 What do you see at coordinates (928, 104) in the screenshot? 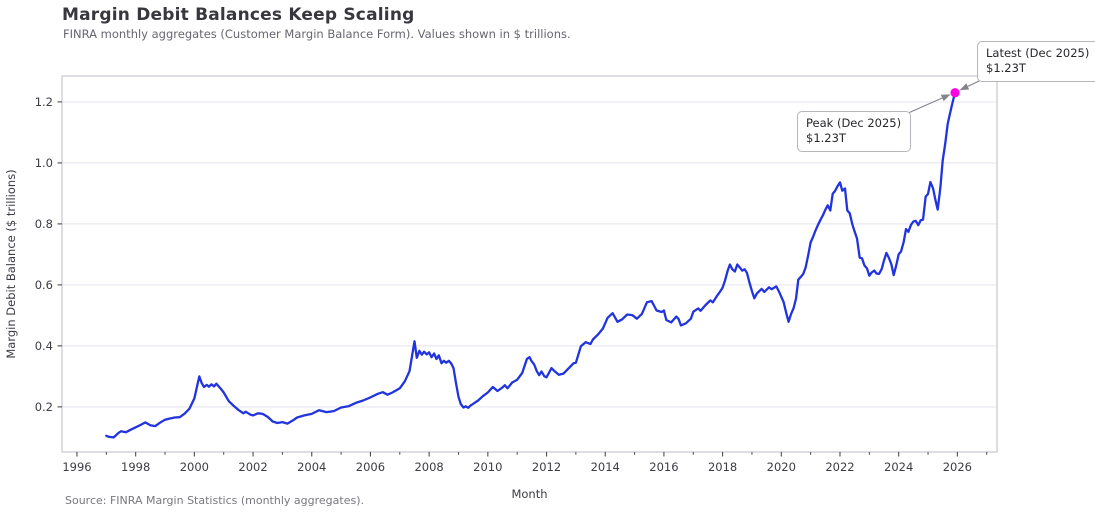
I see `annotation-arrow-peak` at bounding box center [928, 104].